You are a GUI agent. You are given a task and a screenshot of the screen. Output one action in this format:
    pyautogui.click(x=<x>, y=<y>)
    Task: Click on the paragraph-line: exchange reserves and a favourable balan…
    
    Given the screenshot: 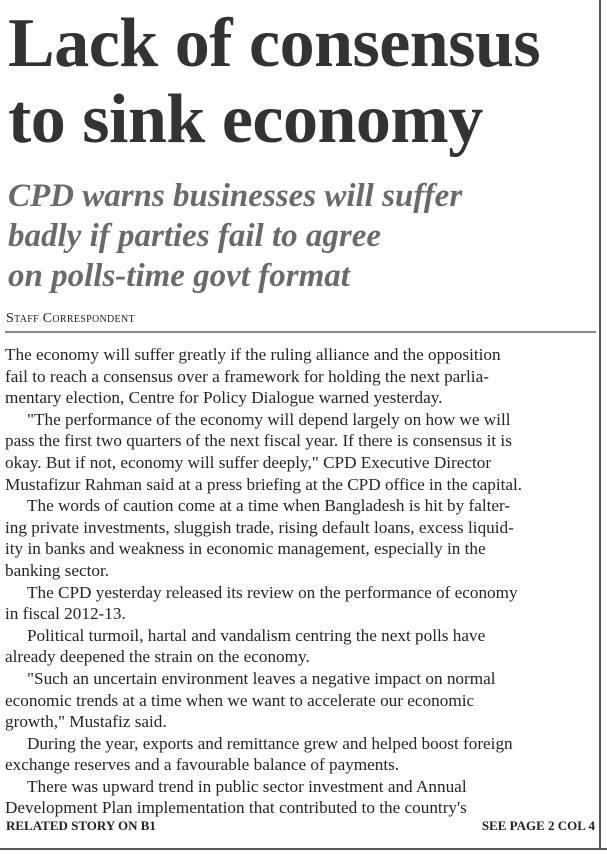 What is the action you would take?
    pyautogui.click(x=202, y=765)
    